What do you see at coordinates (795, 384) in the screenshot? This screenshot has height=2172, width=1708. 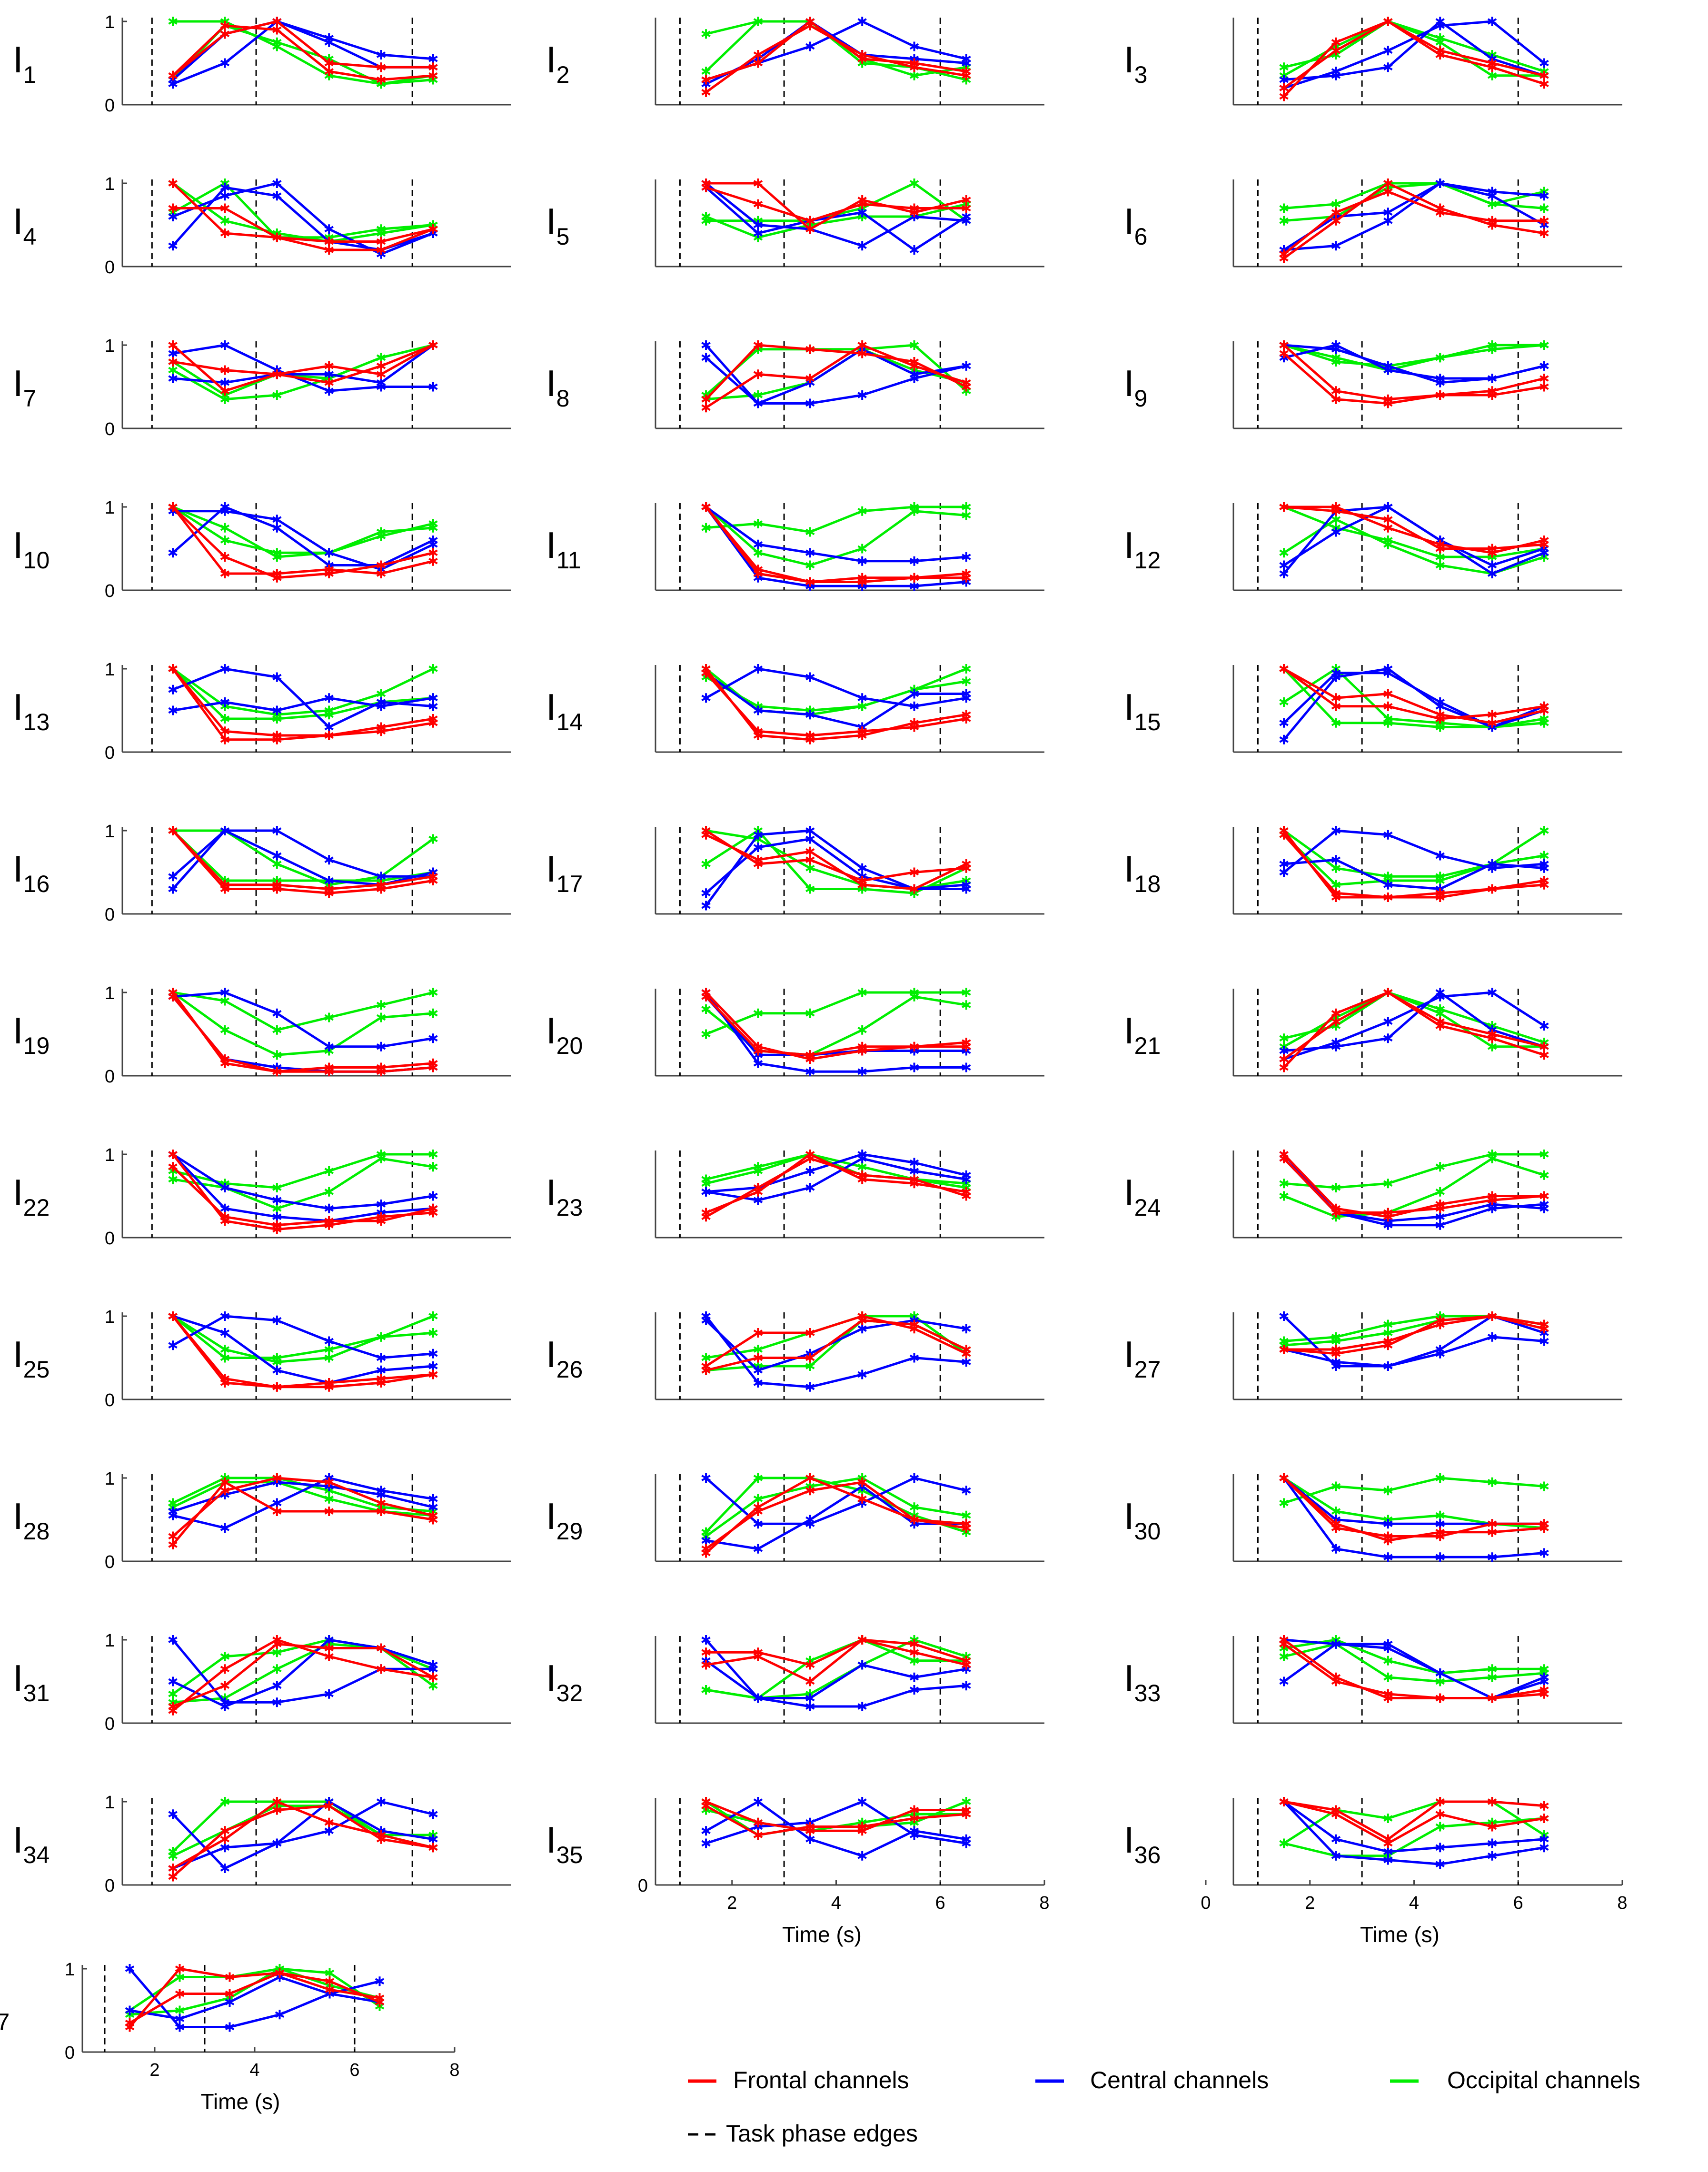 I see `panel-I8: I8` at bounding box center [795, 384].